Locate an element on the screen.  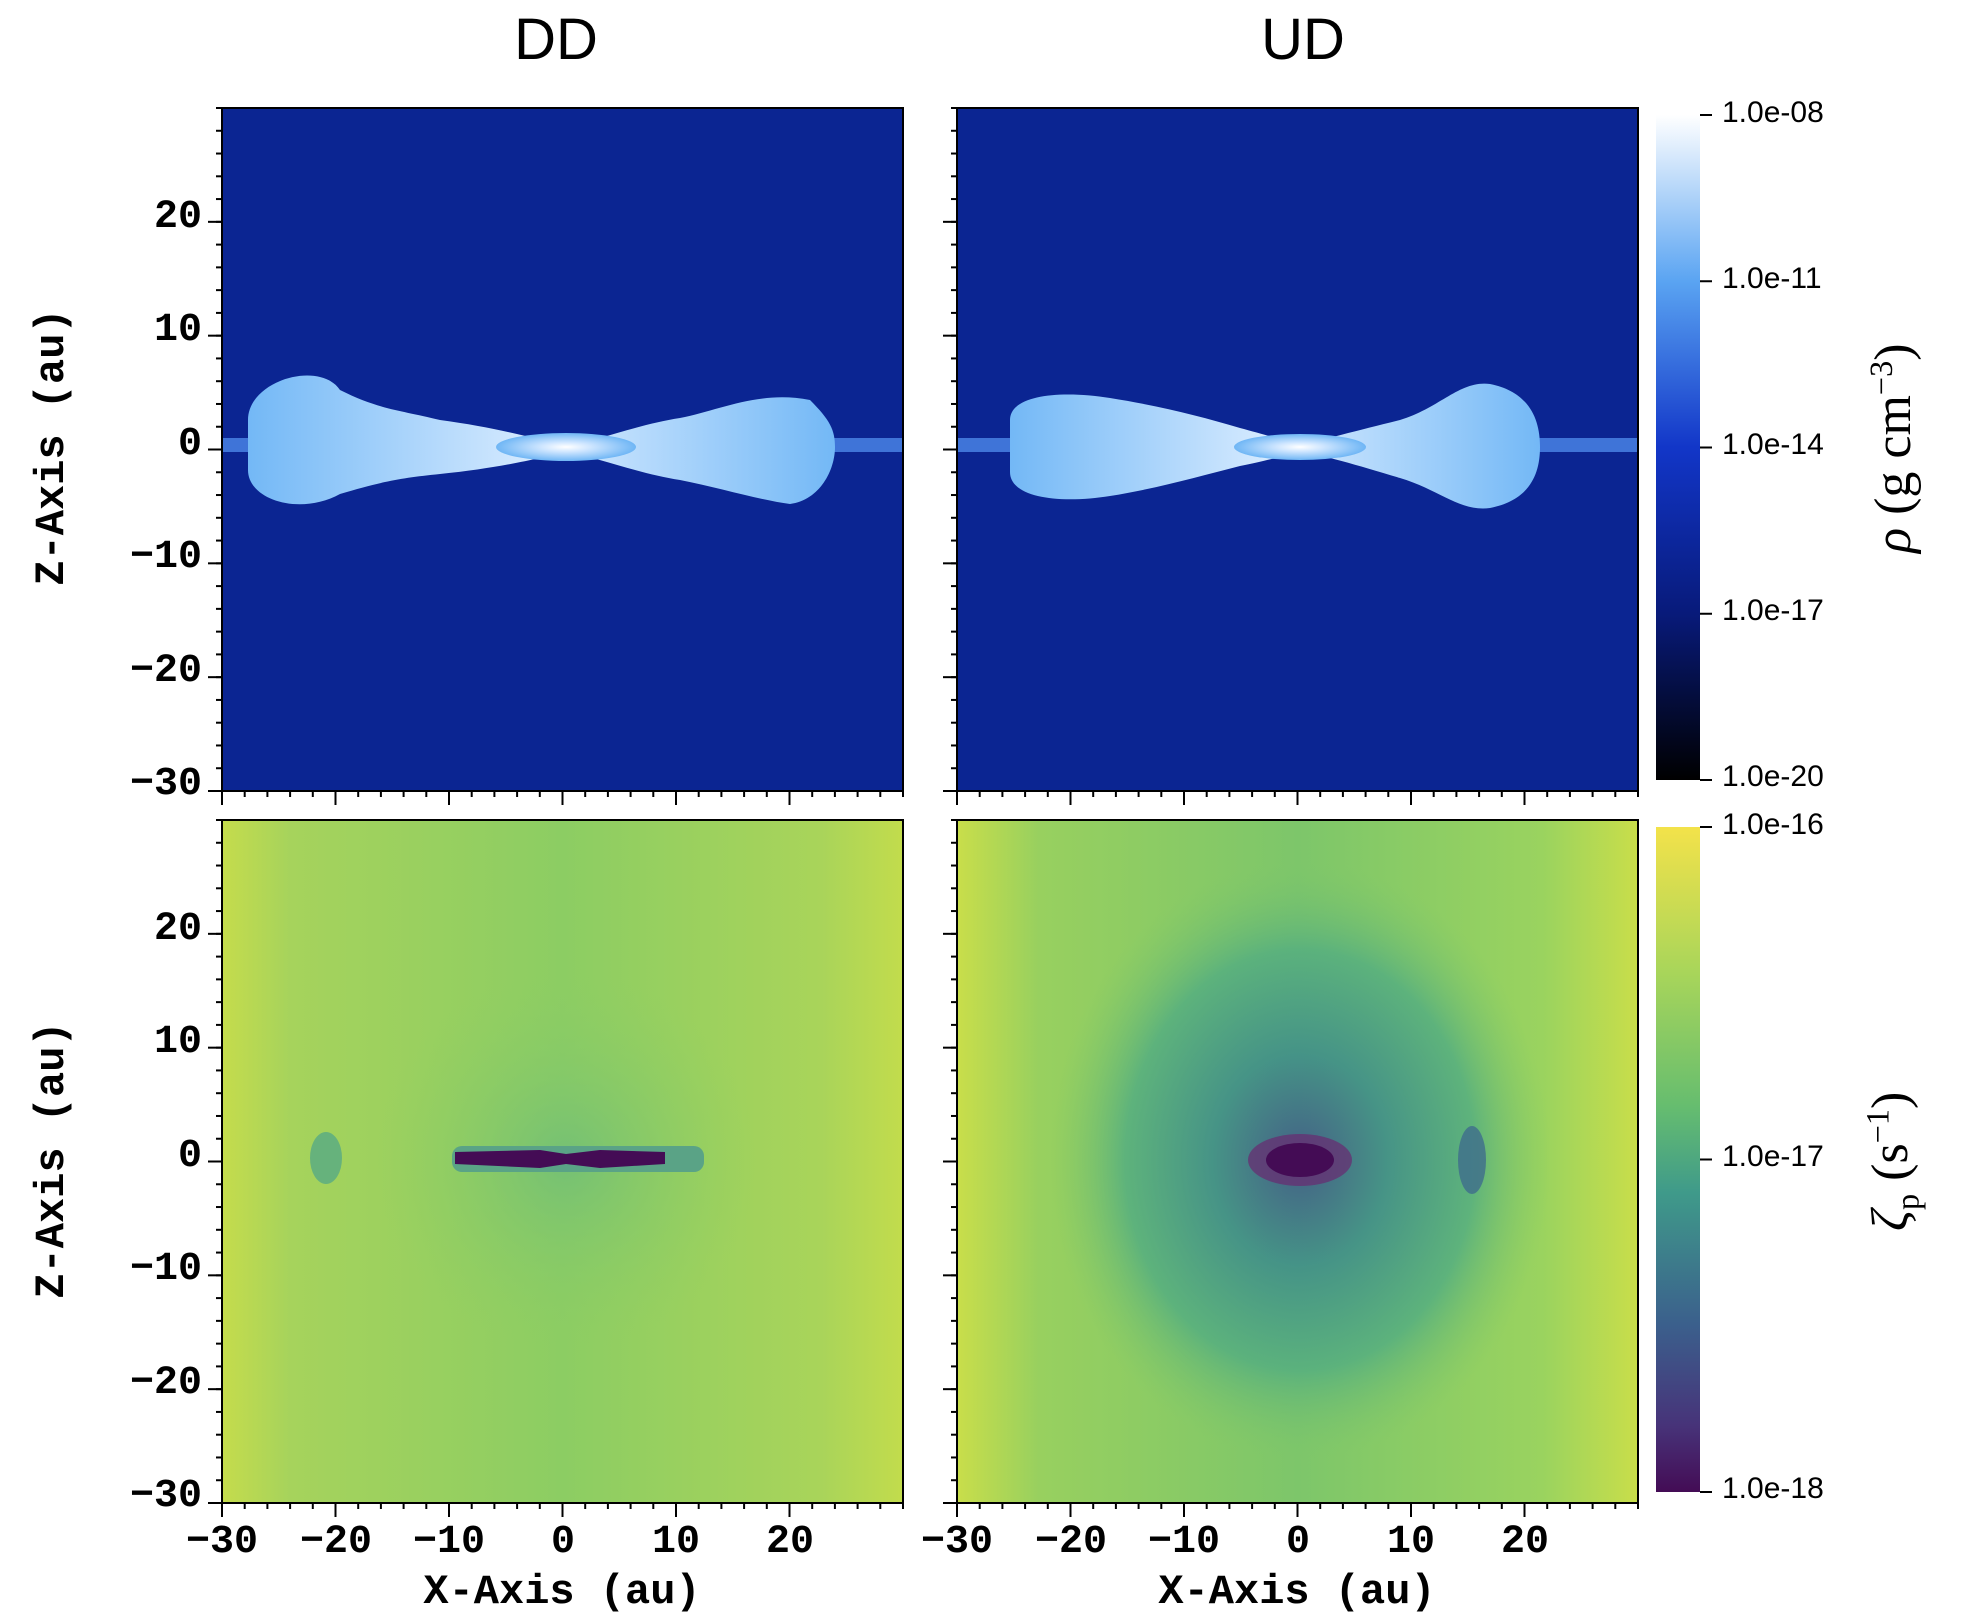
colorbar-ionization-title: ζp (s−1) is located at coordinates (1892, 1161).